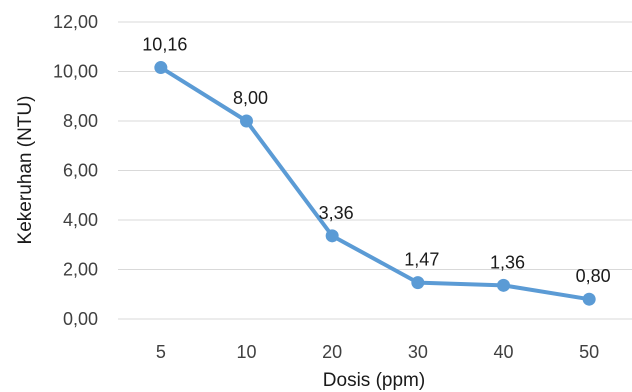 The image size is (632, 392). I want to click on y-tick-label: 8,00, so click(80, 121).